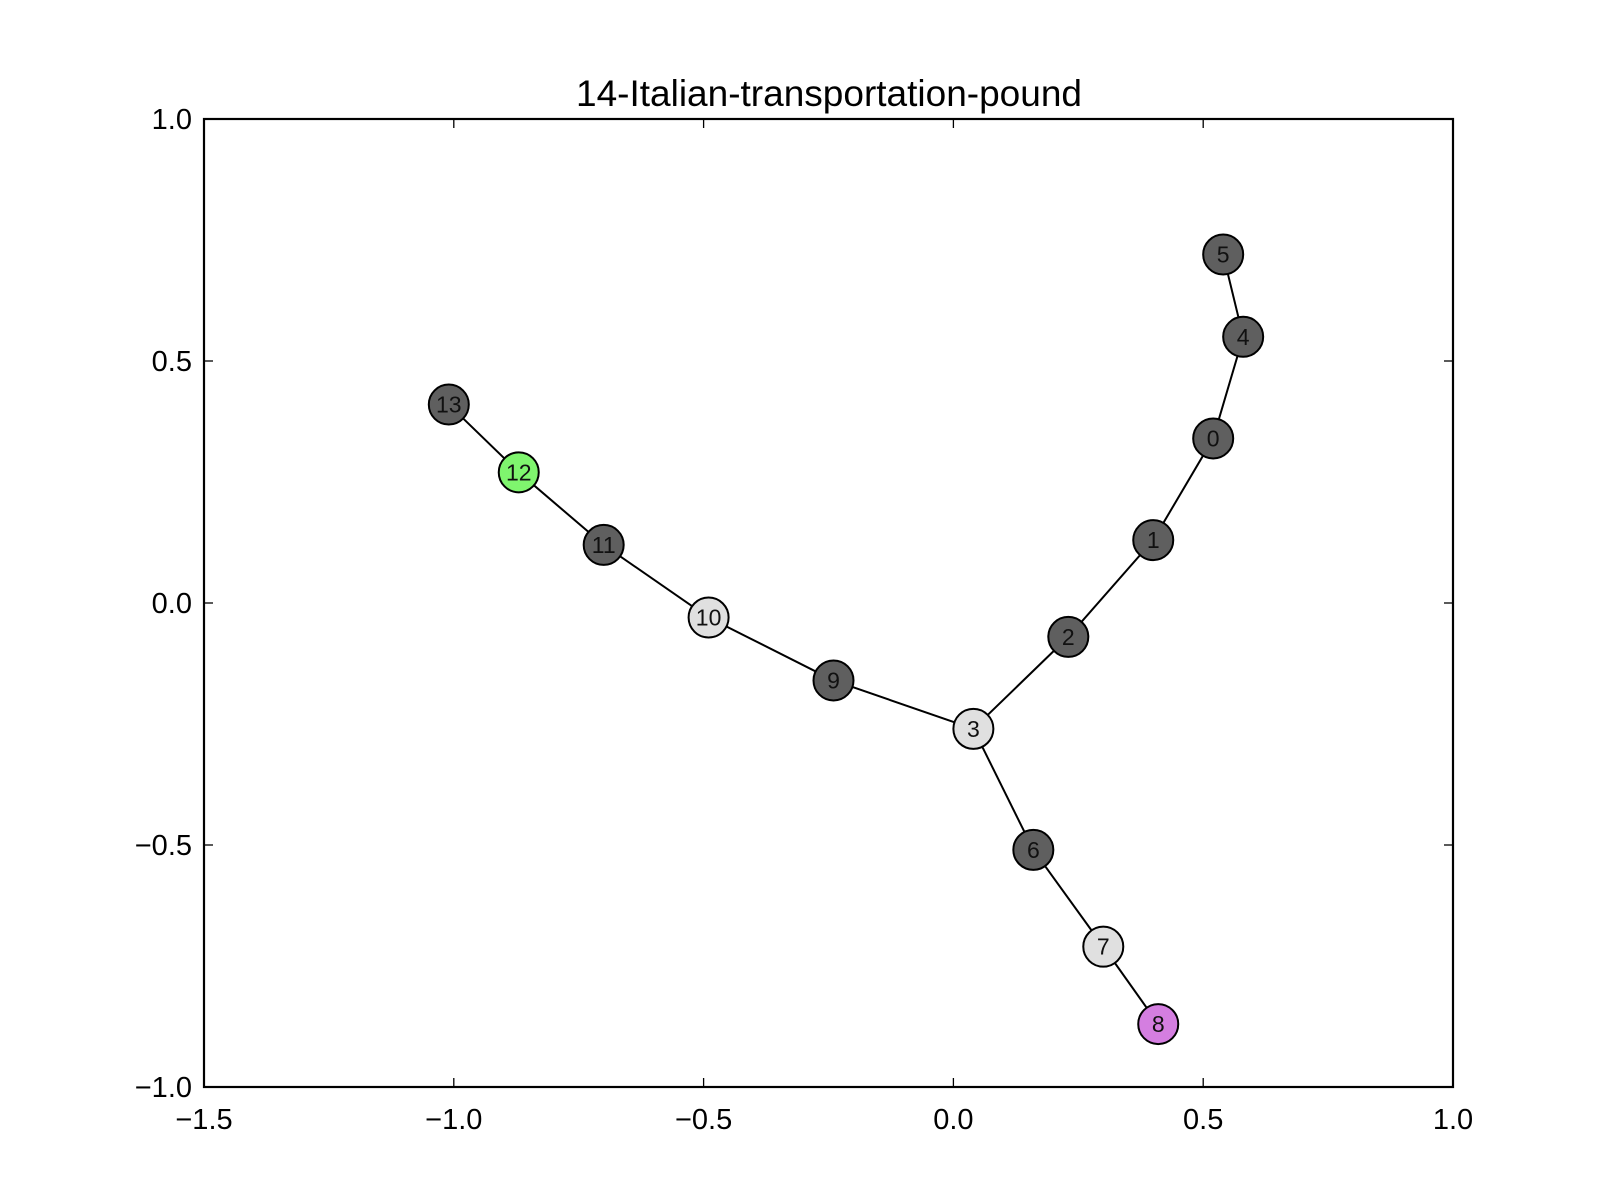 Image resolution: width=1600 pixels, height=1200 pixels. Describe the element at coordinates (453, 1120) in the screenshot. I see `x-tick-label-1: −1.0` at that location.